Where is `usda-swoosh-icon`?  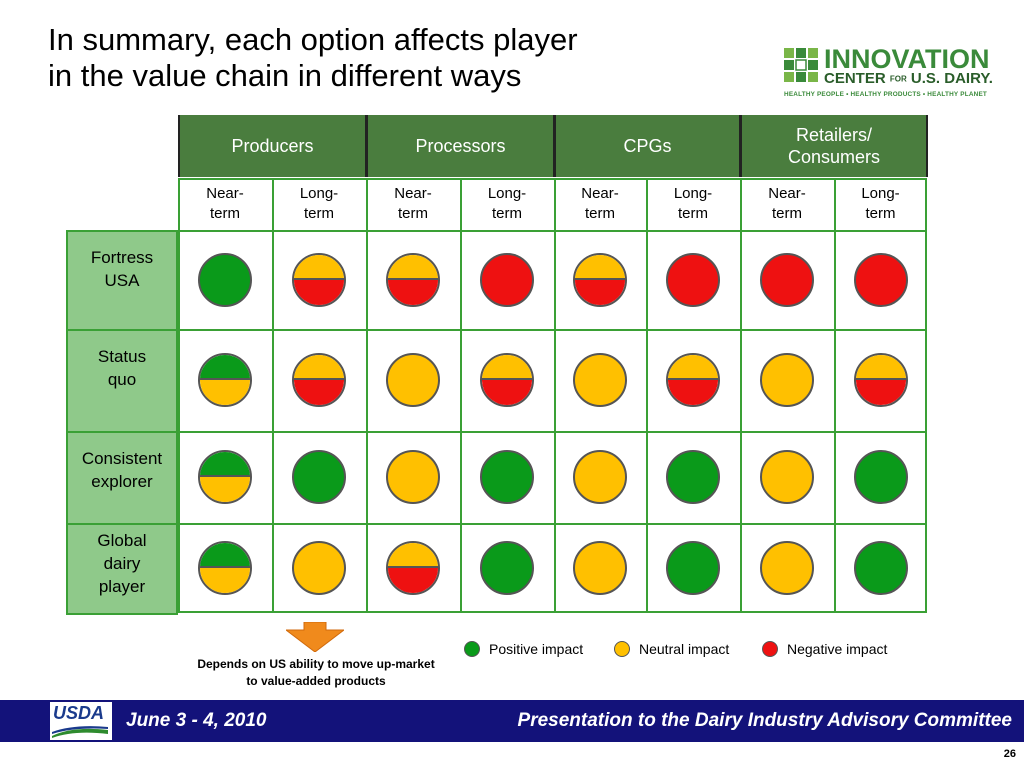 usda-swoosh-icon is located at coordinates (80, 732).